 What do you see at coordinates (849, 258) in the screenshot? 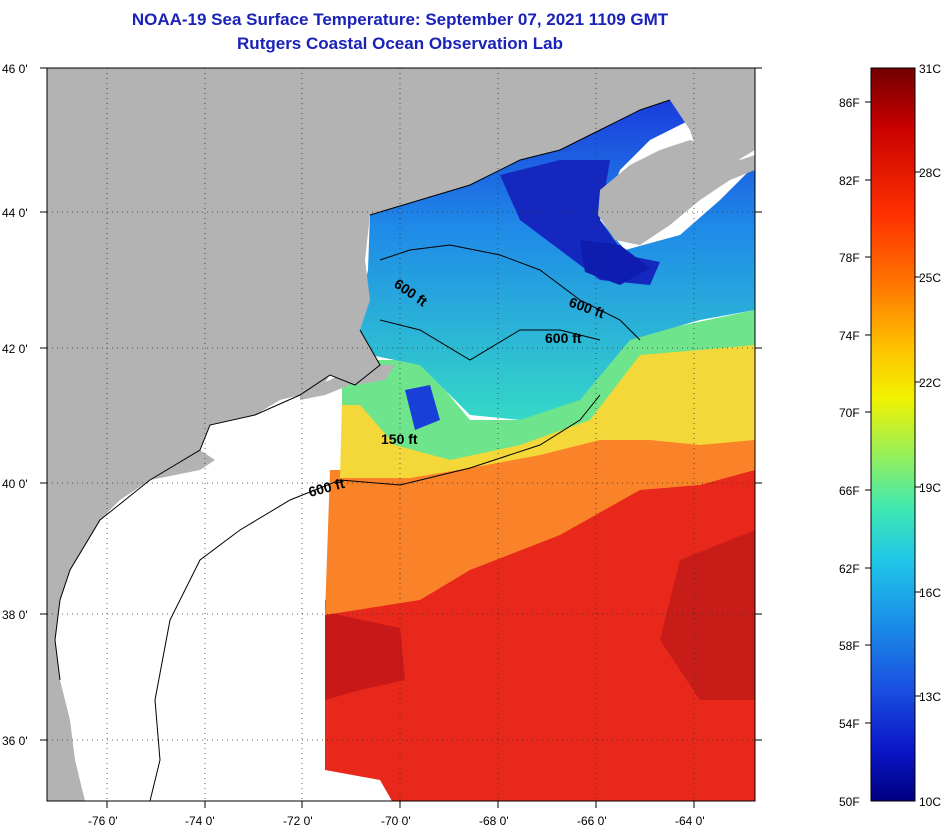
I see `colorbar-label-78f: 78F` at bounding box center [849, 258].